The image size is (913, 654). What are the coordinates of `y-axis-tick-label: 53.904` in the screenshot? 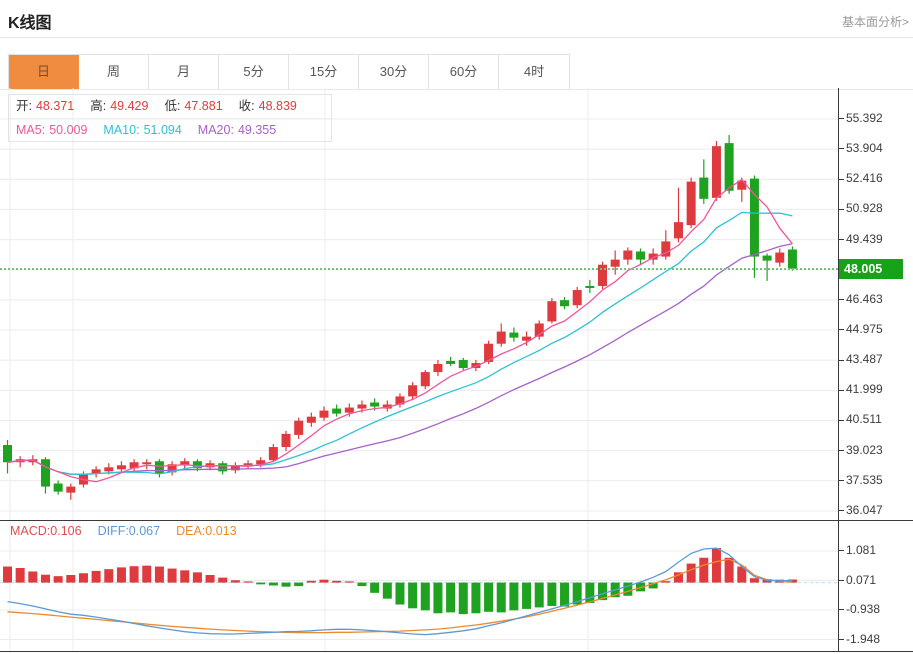 It's located at (861, 148).